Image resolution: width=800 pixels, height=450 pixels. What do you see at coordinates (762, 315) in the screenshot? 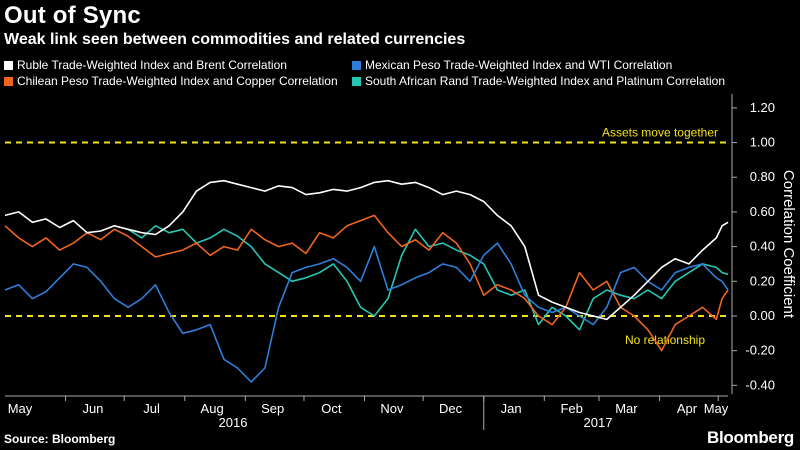
I see `y-tick-label: 0.00` at bounding box center [762, 315].